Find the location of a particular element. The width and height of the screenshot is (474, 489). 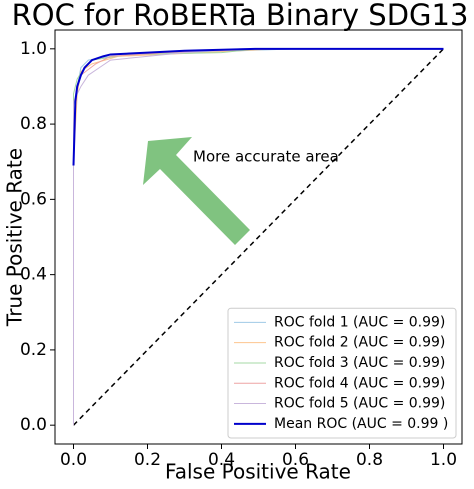

chart-title: ROC for RoBERTa Binary SDG13 is located at coordinates (240, 16).